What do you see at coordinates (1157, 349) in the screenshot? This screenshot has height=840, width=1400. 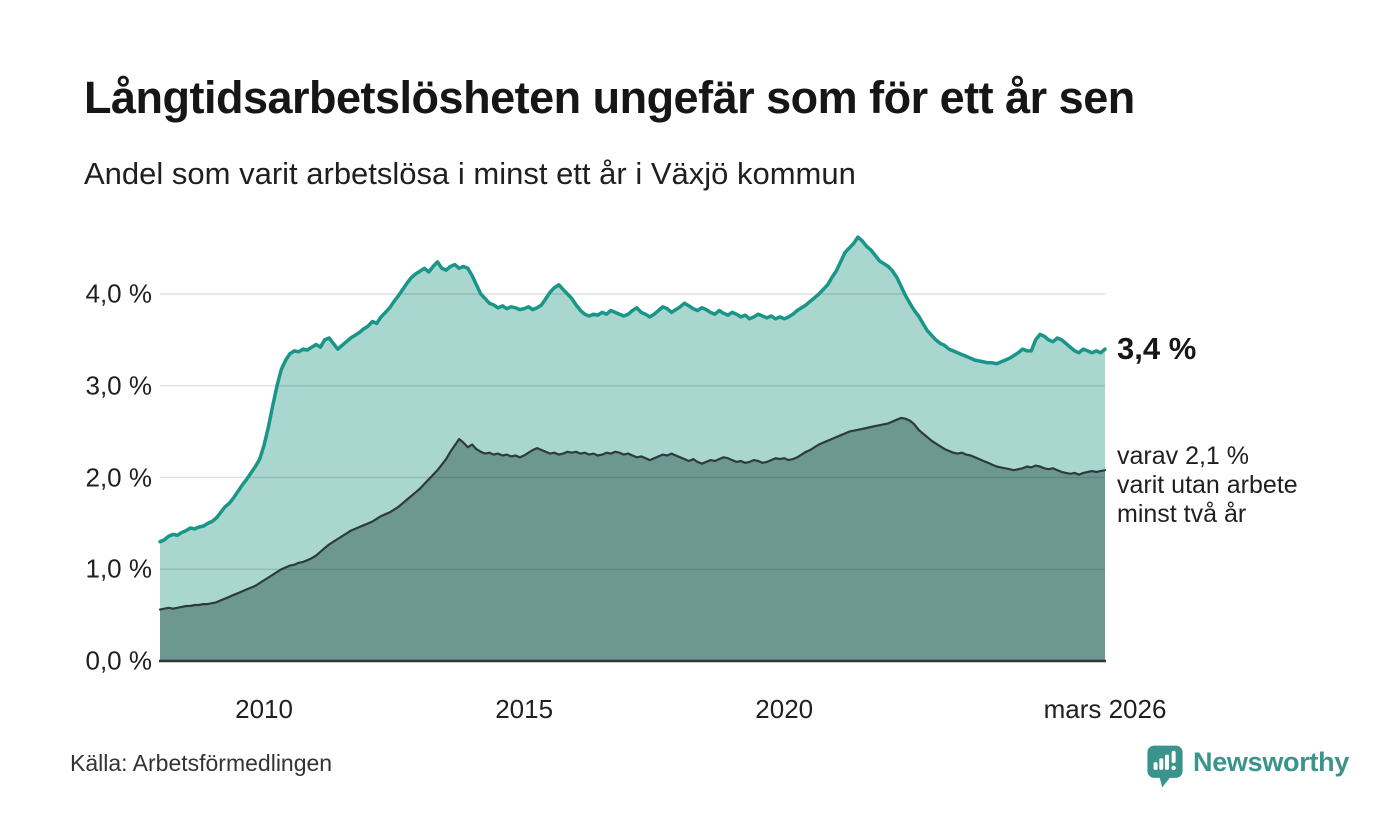 I see `end-value-annotation: 3,4 %` at bounding box center [1157, 349].